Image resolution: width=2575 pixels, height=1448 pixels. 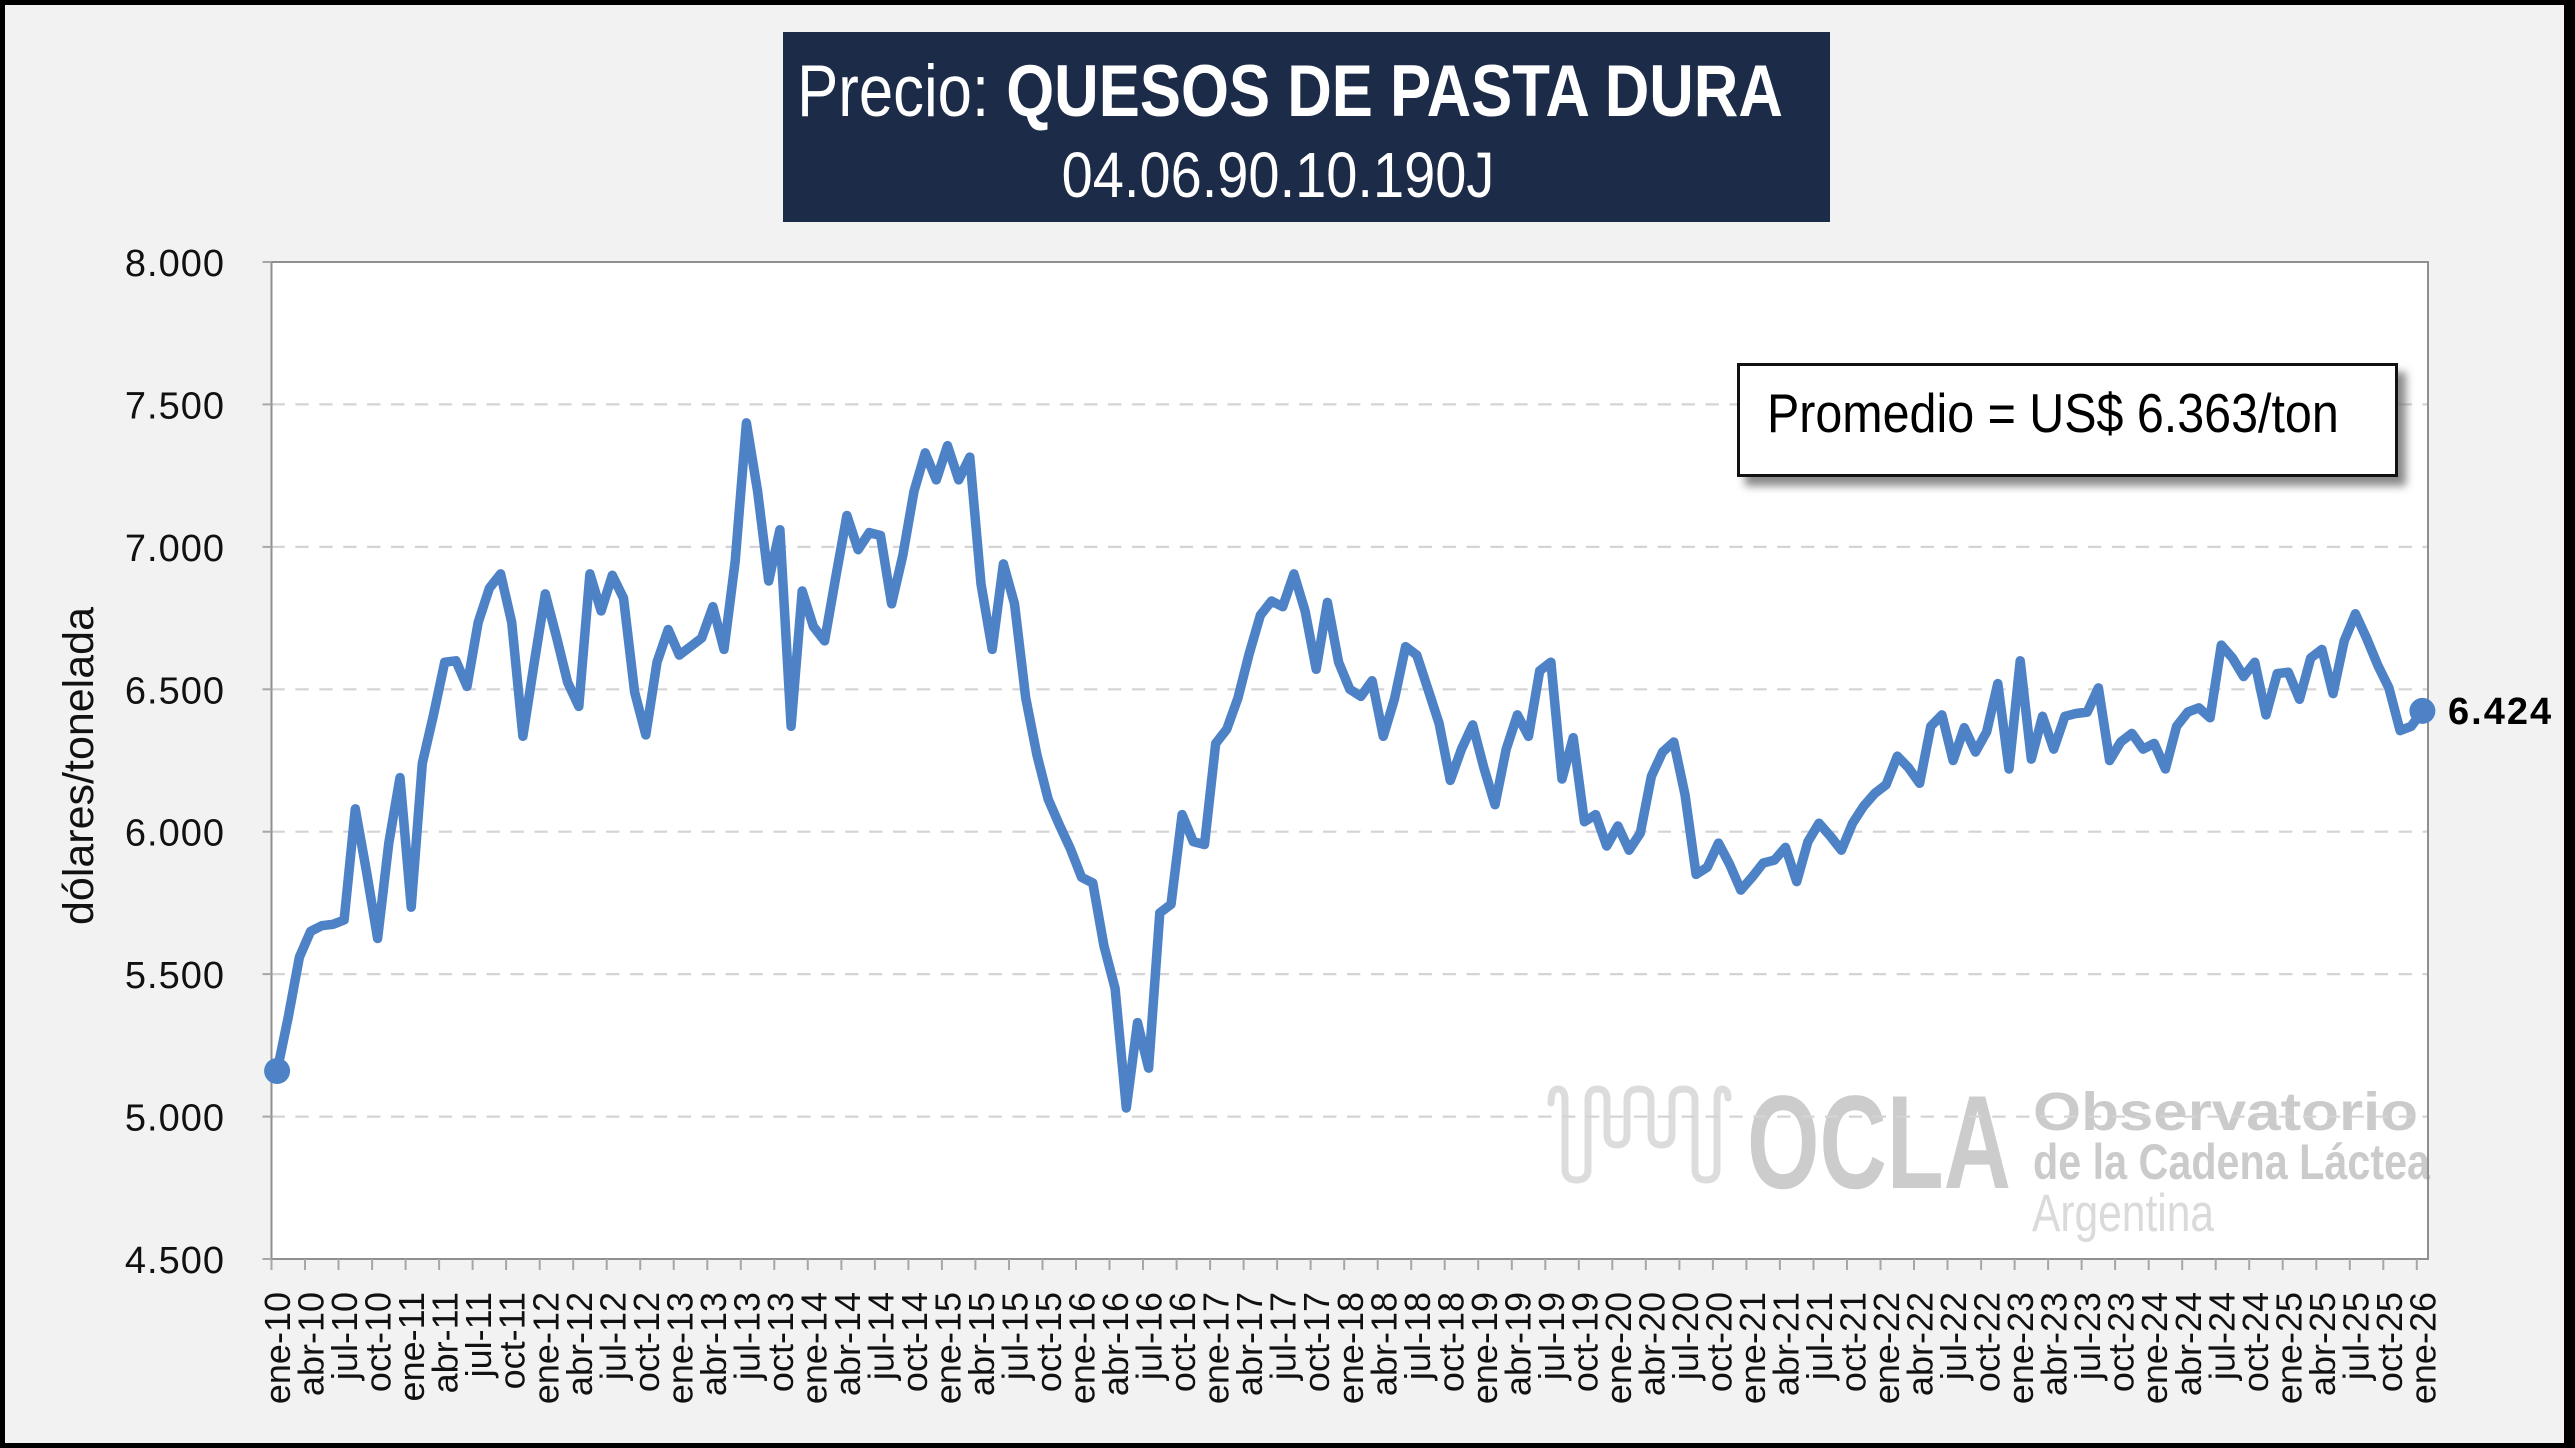 What do you see at coordinates (175, 264) in the screenshot?
I see `svg-text: 8.000` at bounding box center [175, 264].